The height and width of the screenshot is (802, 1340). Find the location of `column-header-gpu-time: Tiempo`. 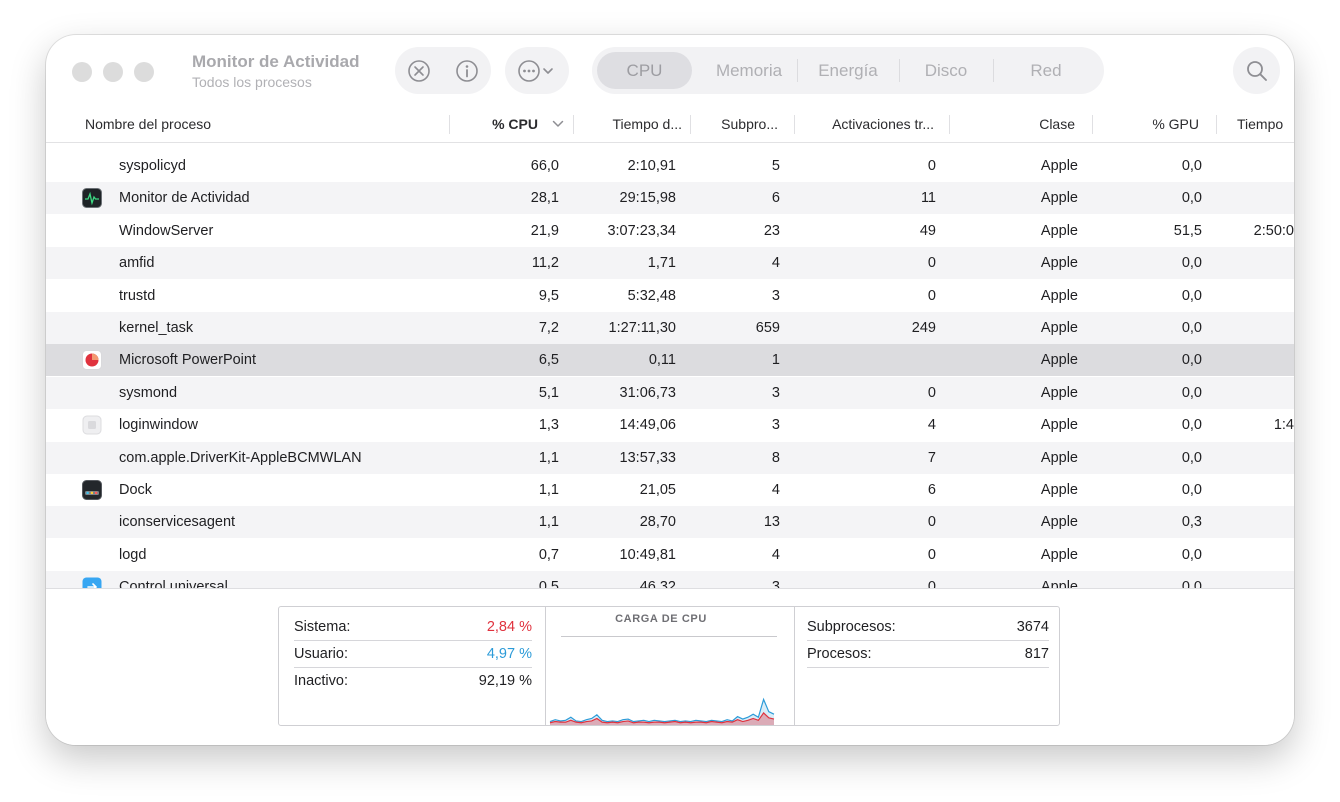

column-header-gpu-time: Tiempo is located at coordinates (1260, 124).